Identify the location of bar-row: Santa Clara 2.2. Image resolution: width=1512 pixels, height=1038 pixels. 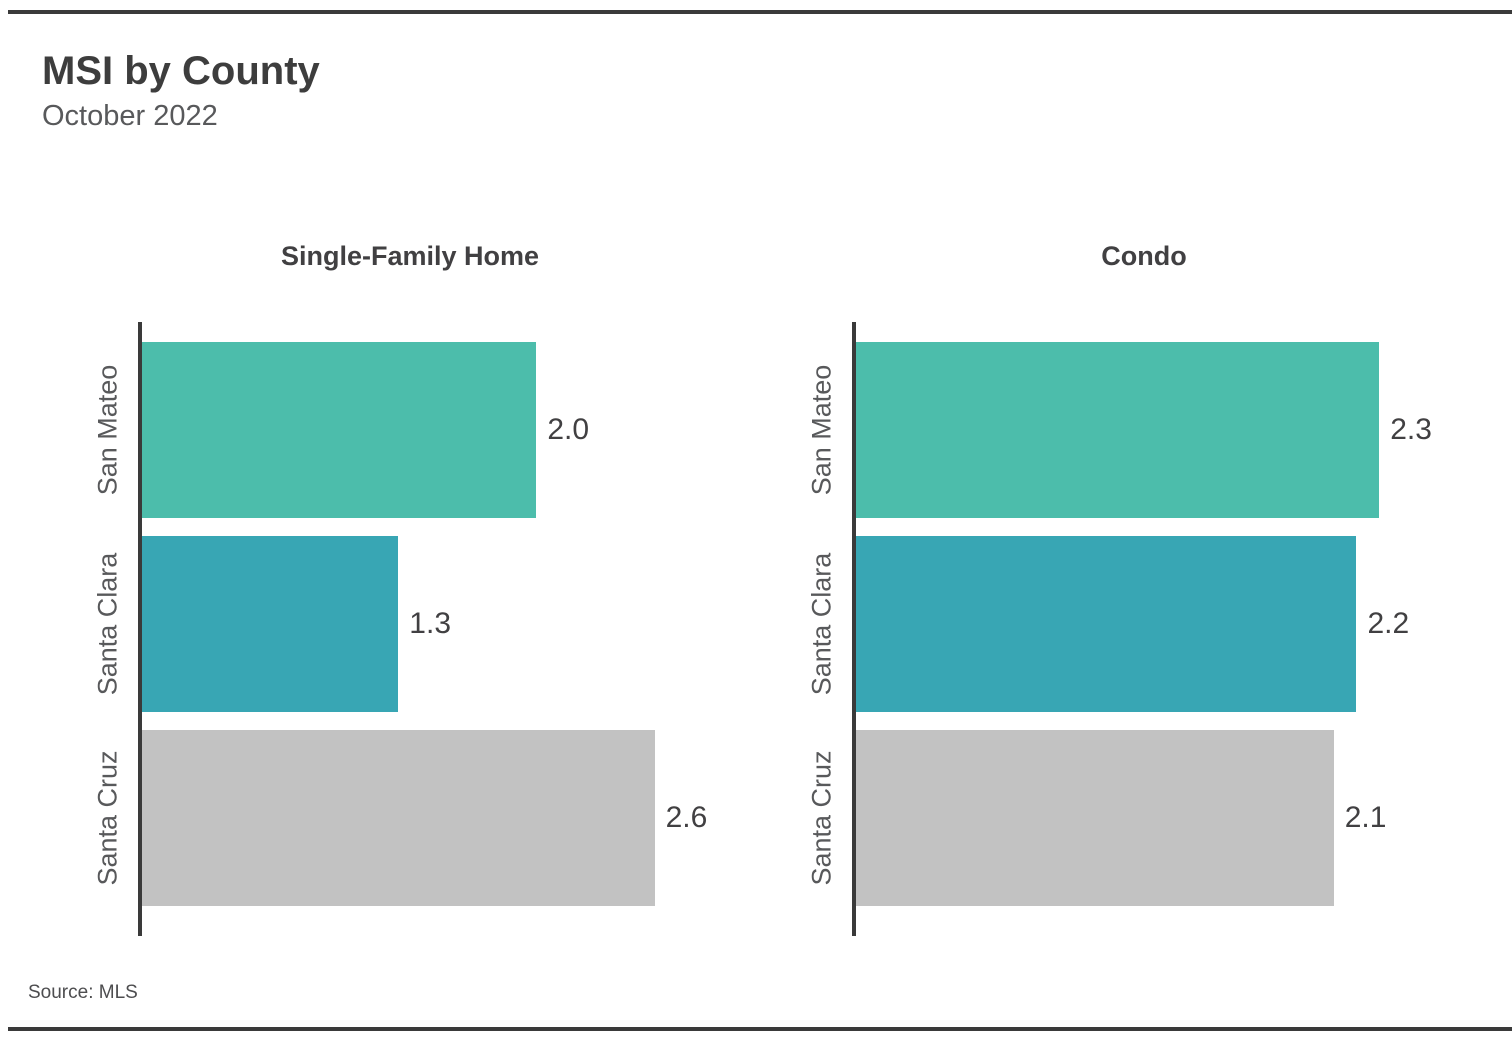
(1129, 624).